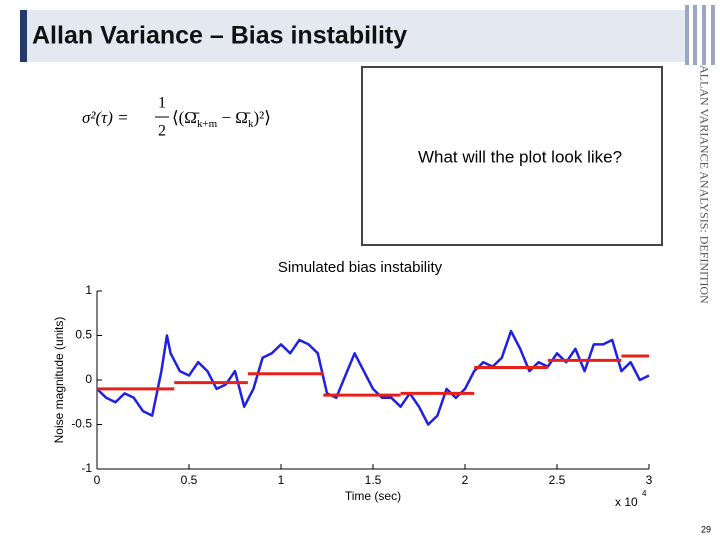 The height and width of the screenshot is (540, 720). I want to click on x-tick-label: 1.5, so click(373, 480).